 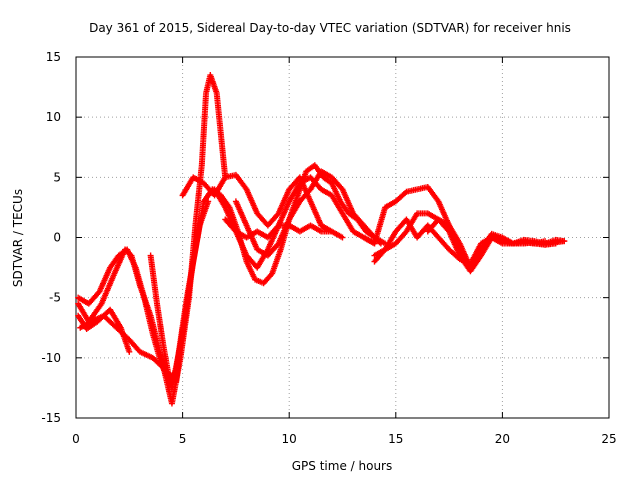 What do you see at coordinates (53, 117) in the screenshot?
I see `y-tick-label: 10` at bounding box center [53, 117].